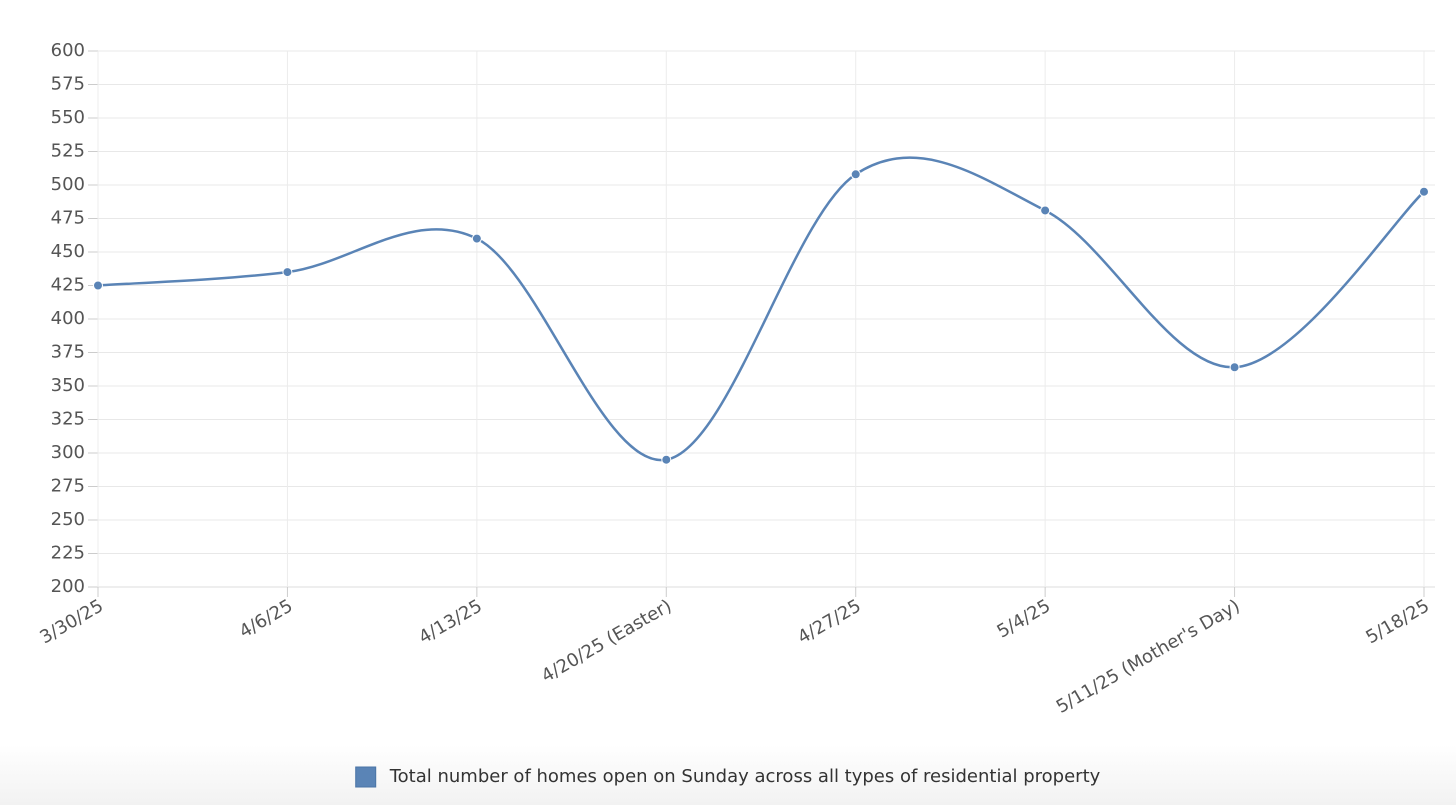  What do you see at coordinates (829, 621) in the screenshot?
I see `x-tick-label: 4/27/25` at bounding box center [829, 621].